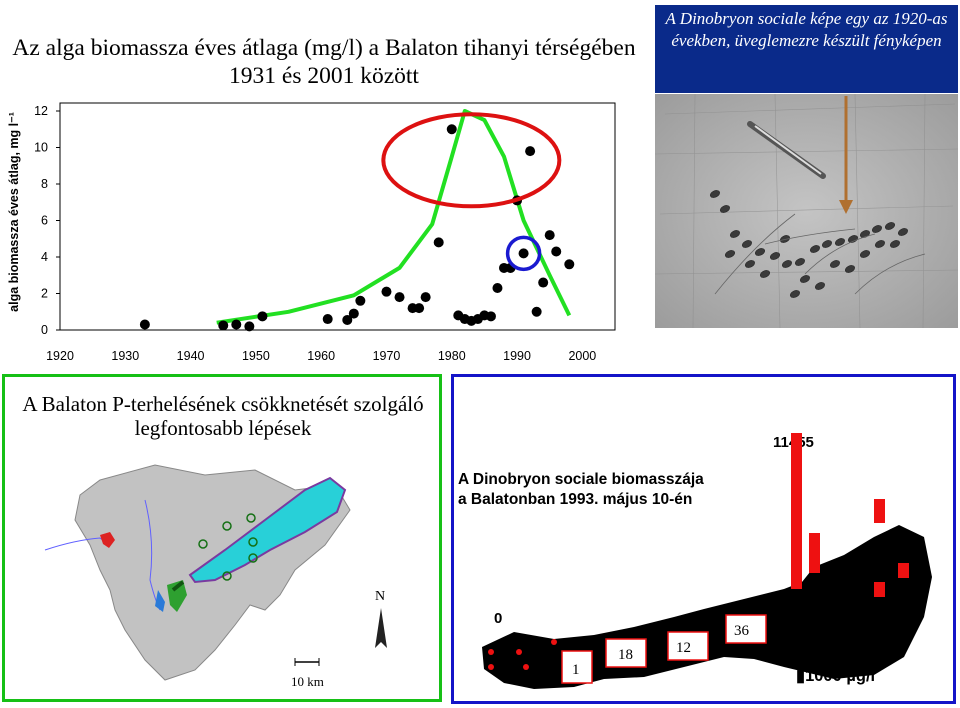 The width and height of the screenshot is (960, 708). I want to click on trend-curve, so click(394, 217).